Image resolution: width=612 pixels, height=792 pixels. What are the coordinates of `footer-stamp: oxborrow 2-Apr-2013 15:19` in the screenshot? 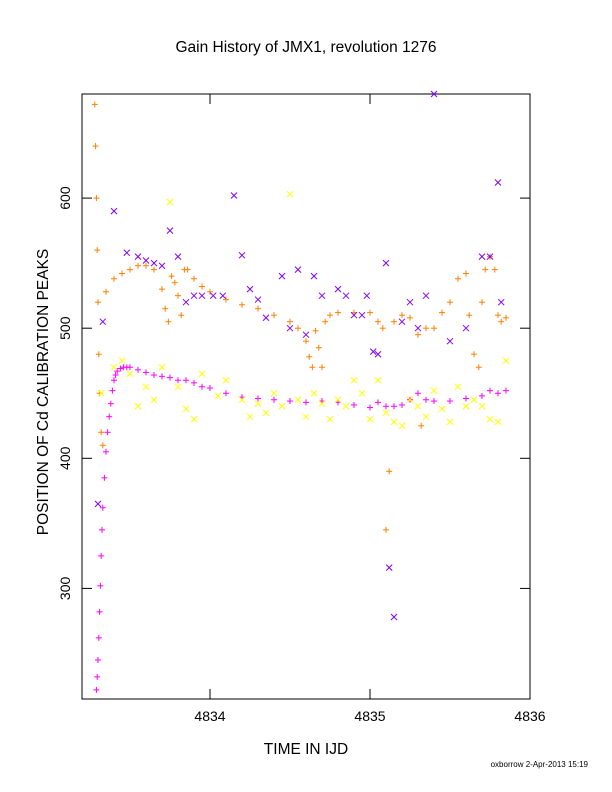 It's located at (540, 764).